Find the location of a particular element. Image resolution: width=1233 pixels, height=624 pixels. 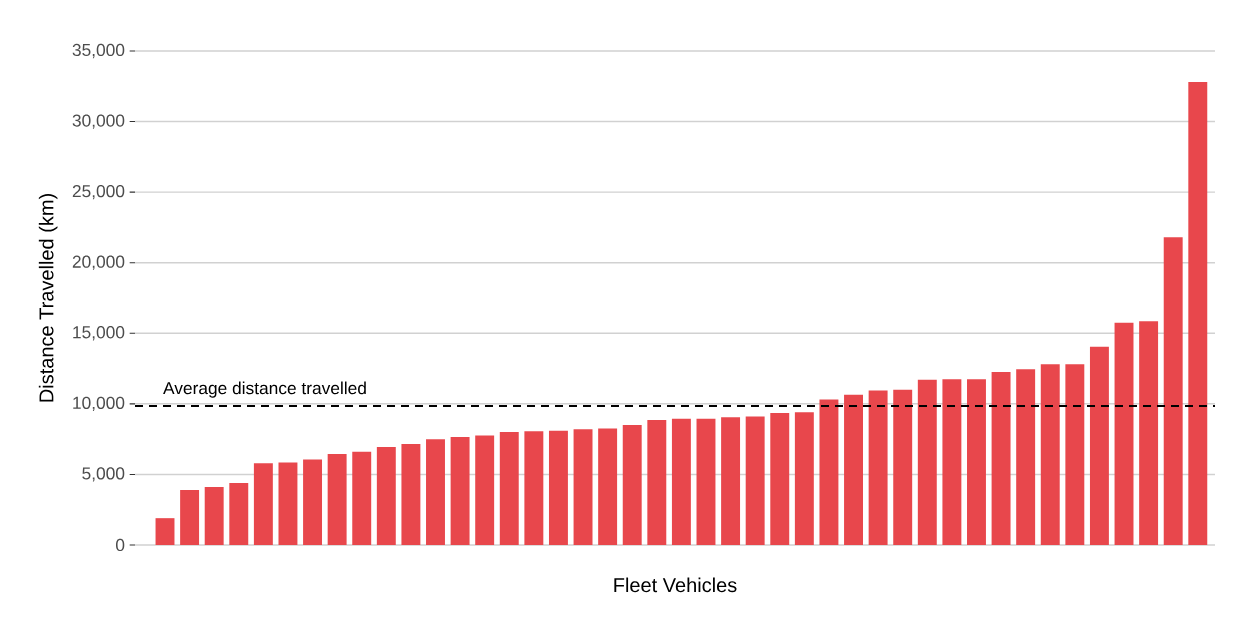

y-tick-label: 15,000 is located at coordinates (99, 333).